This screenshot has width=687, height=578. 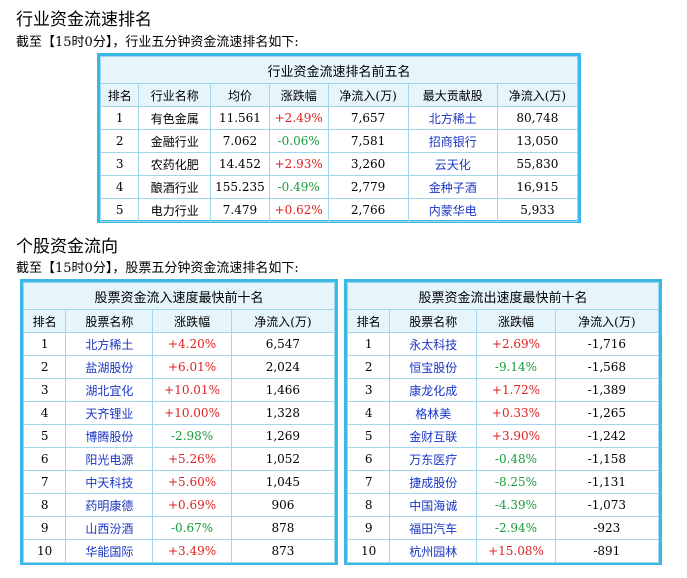 What do you see at coordinates (516, 390) in the screenshot?
I see `change-percent: +1.72%` at bounding box center [516, 390].